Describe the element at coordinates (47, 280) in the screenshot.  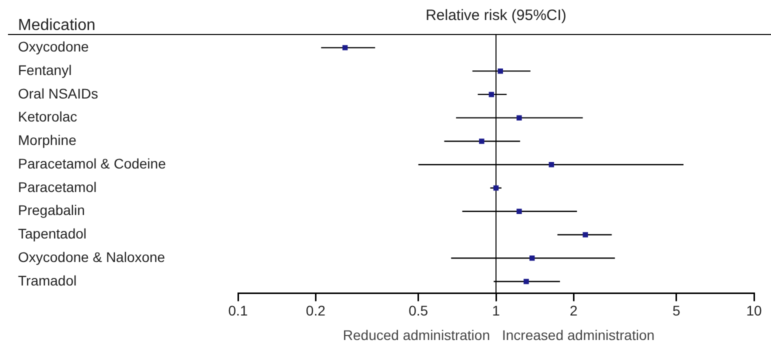
I see `y-tick-label: Tramadol` at that location.